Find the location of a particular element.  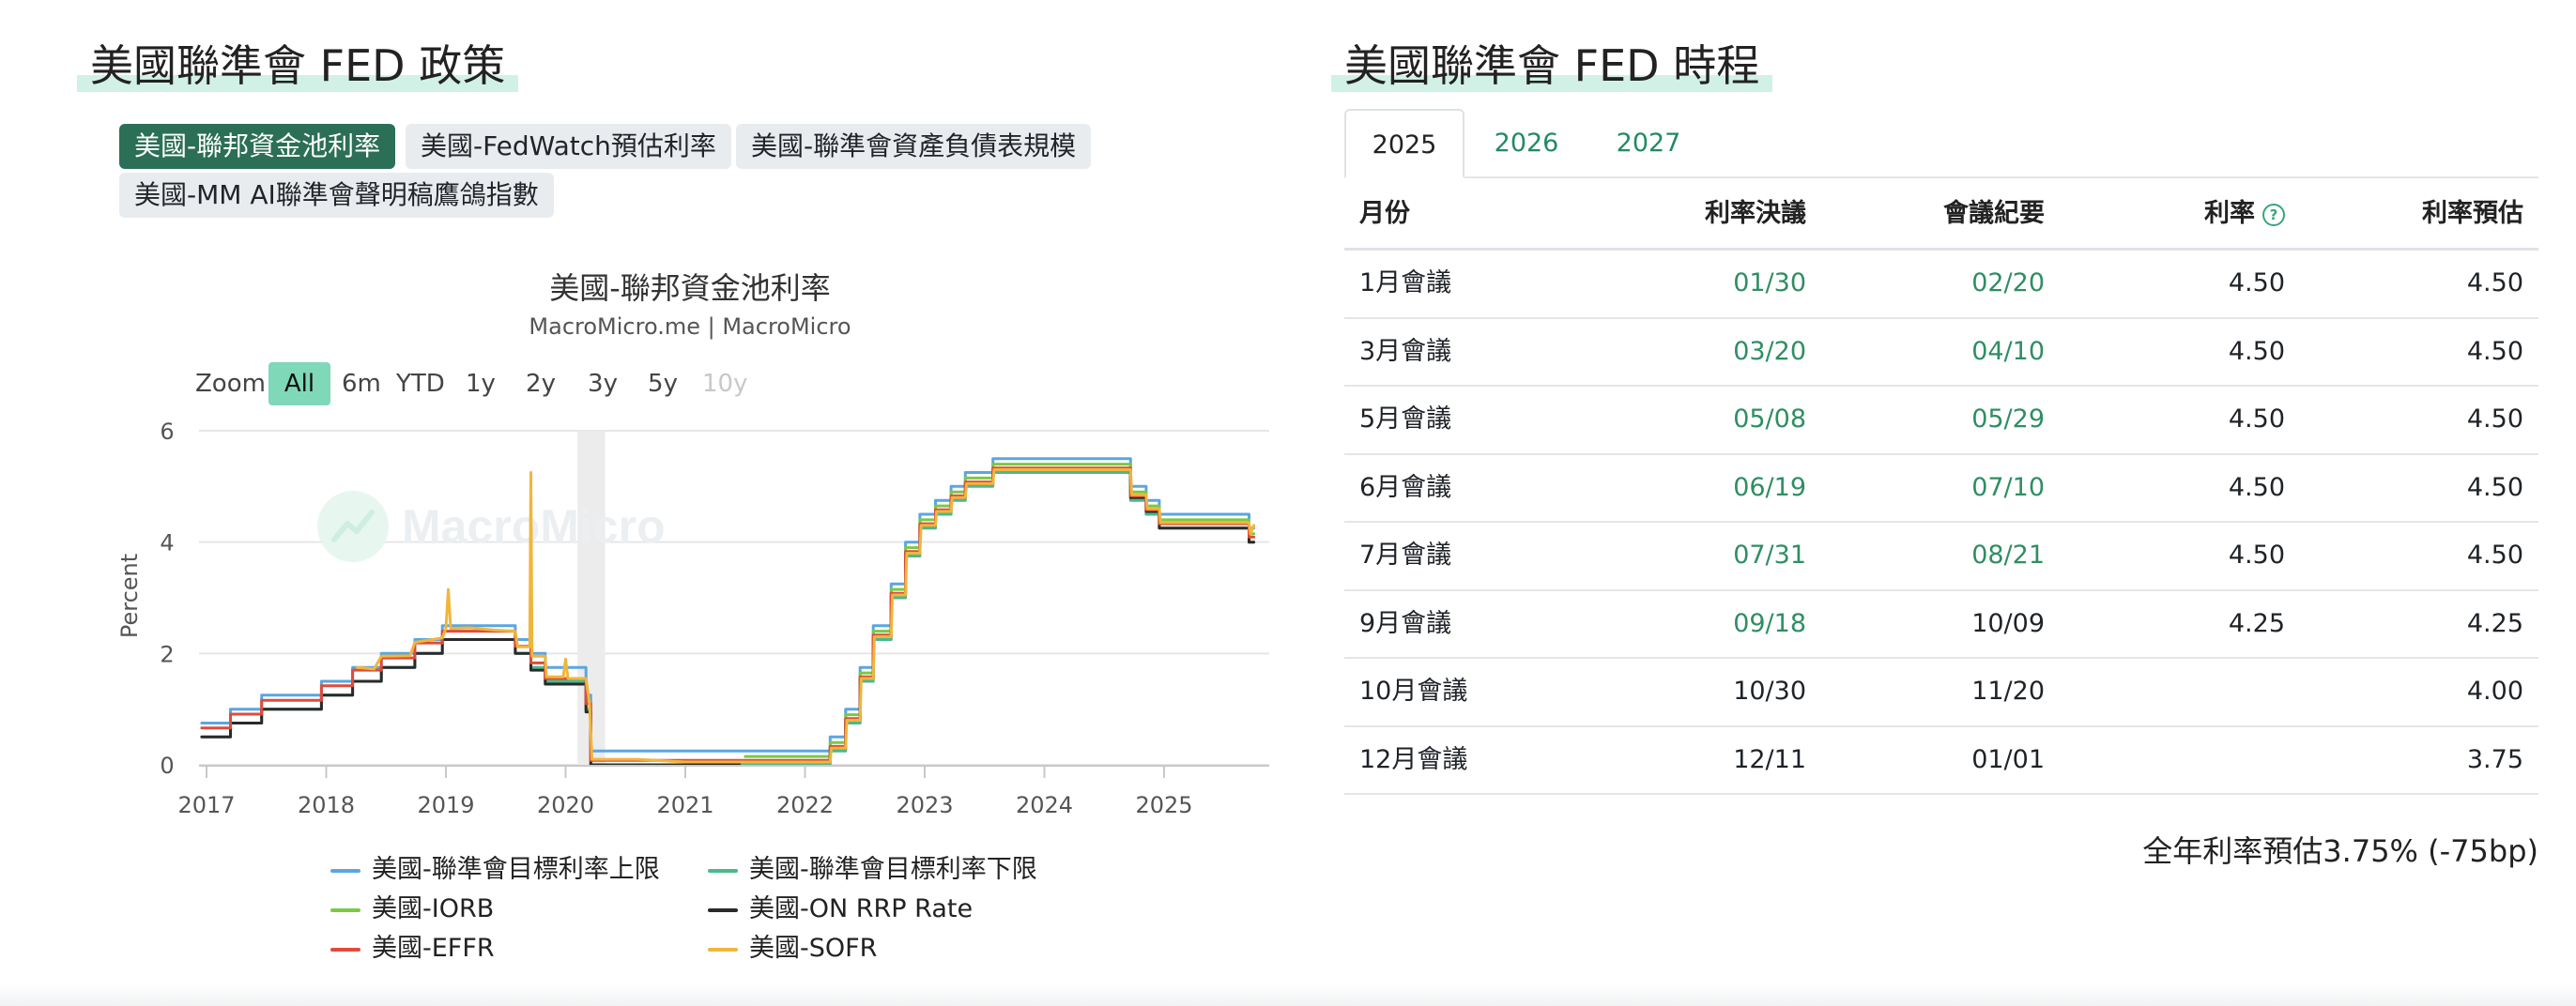

minutes-date-link: 11/20 is located at coordinates (2008, 692).